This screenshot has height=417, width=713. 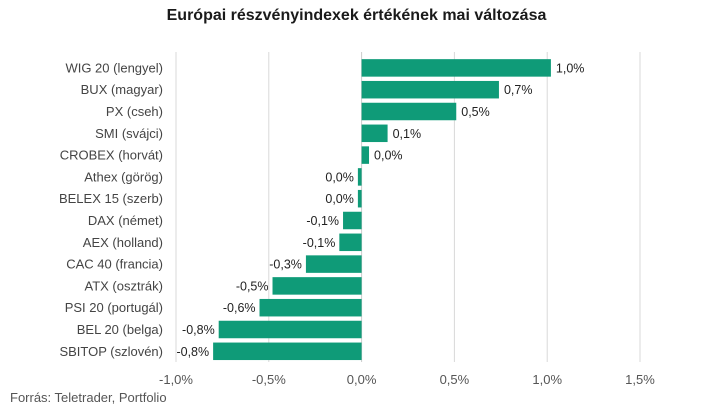 What do you see at coordinates (518, 90) in the screenshot?
I see `value-label: 0,7%` at bounding box center [518, 90].